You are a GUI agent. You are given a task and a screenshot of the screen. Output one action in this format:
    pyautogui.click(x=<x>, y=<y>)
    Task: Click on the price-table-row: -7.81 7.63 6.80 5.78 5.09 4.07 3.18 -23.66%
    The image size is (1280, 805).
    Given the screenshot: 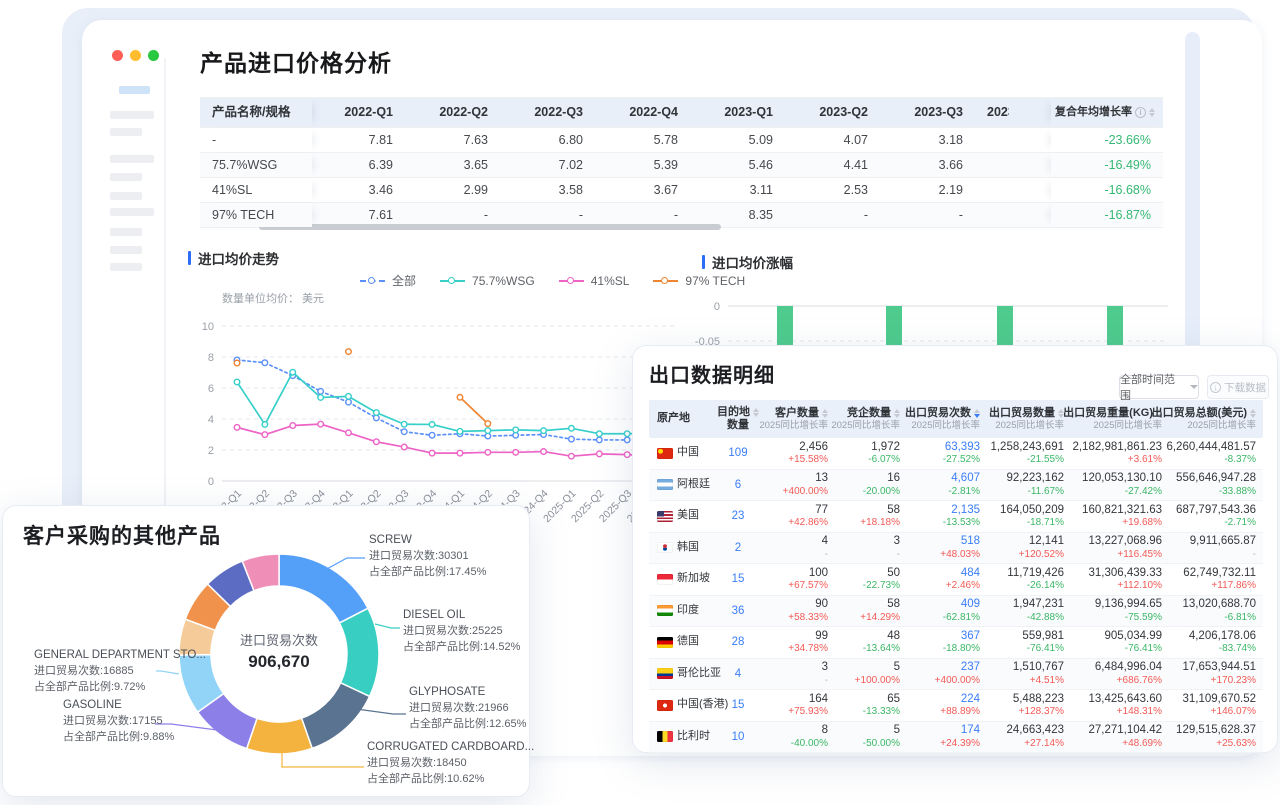 What is the action you would take?
    pyautogui.click(x=681, y=140)
    